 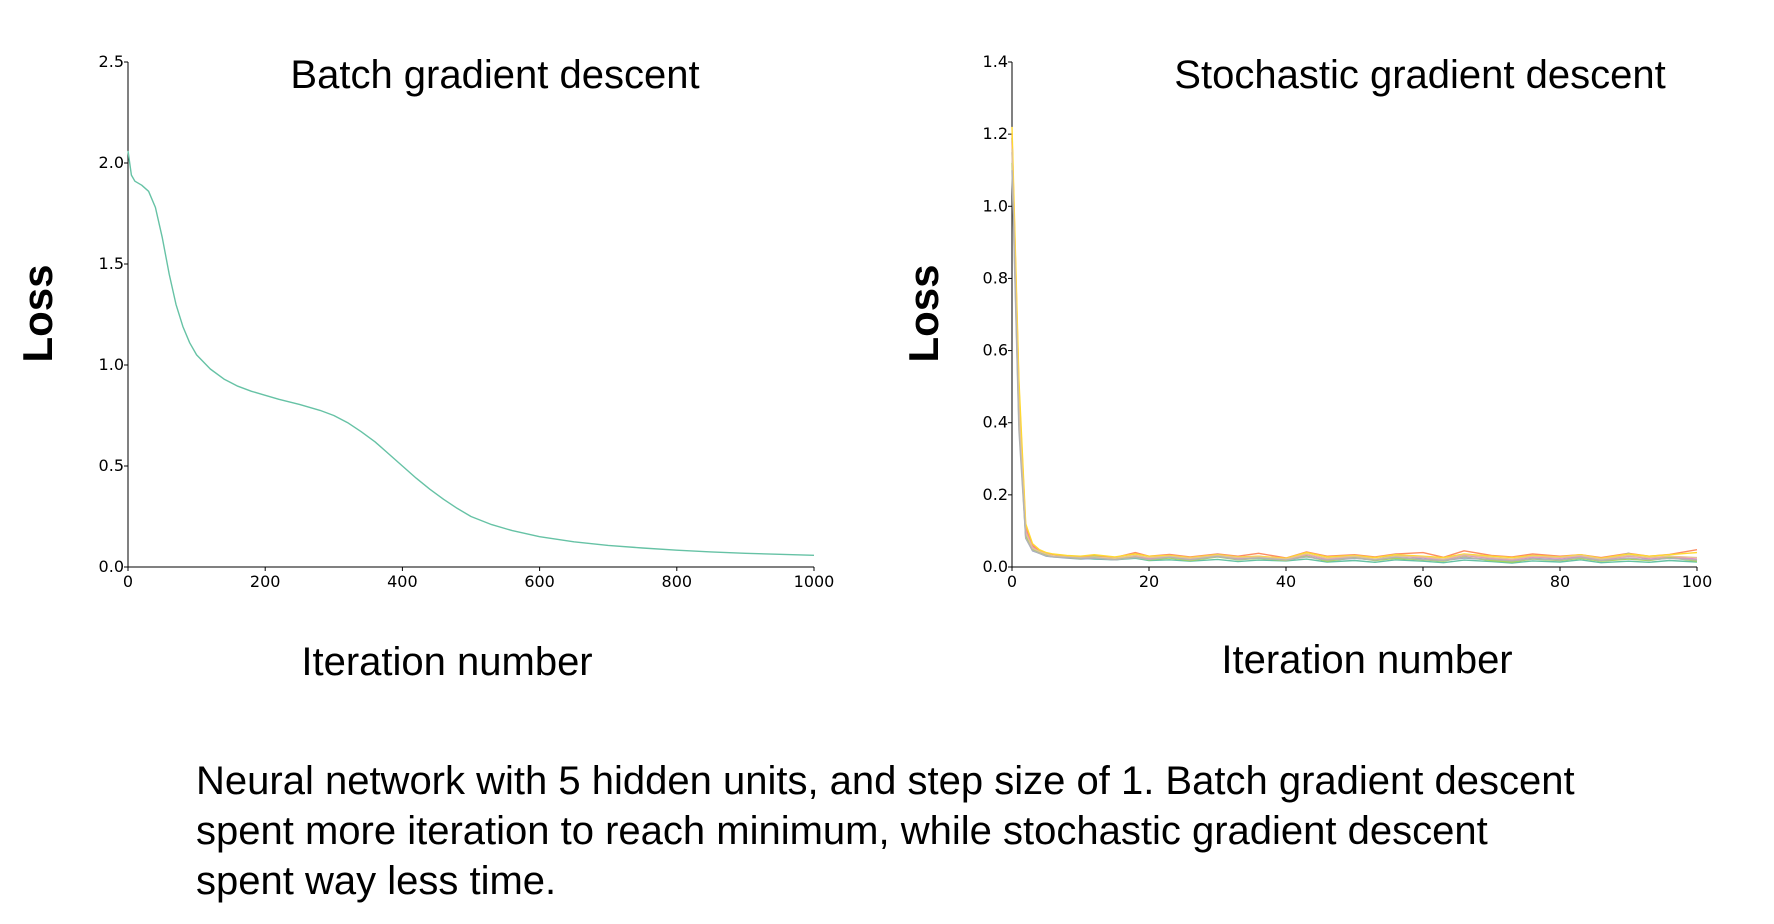 What do you see at coordinates (1419, 75) in the screenshot?
I see `chart-title: Stochastic gradient descent` at bounding box center [1419, 75].